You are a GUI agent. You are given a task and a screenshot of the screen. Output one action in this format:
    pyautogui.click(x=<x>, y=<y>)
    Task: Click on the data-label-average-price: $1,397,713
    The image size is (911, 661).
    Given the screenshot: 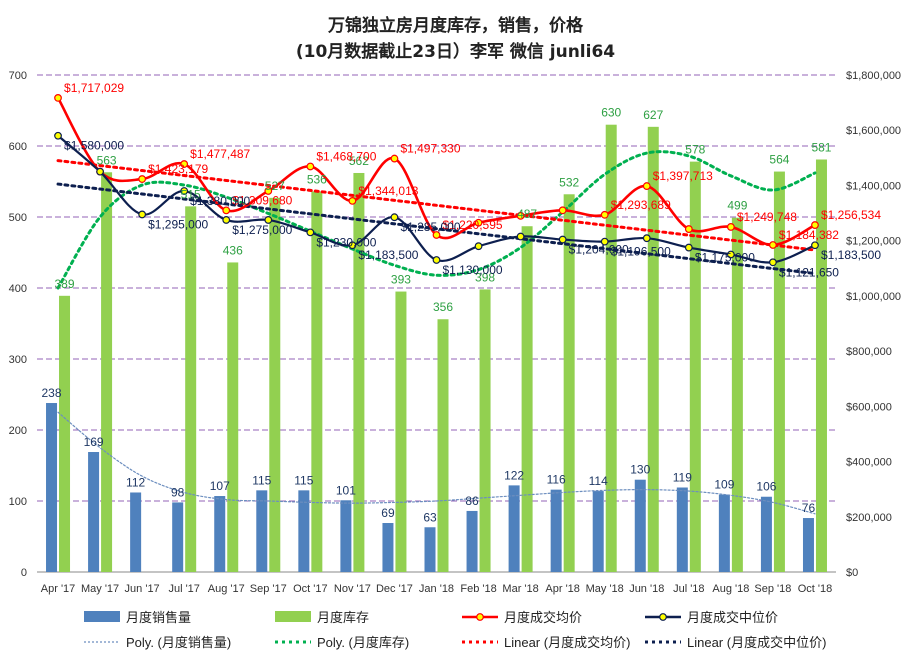 What is the action you would take?
    pyautogui.click(x=683, y=176)
    